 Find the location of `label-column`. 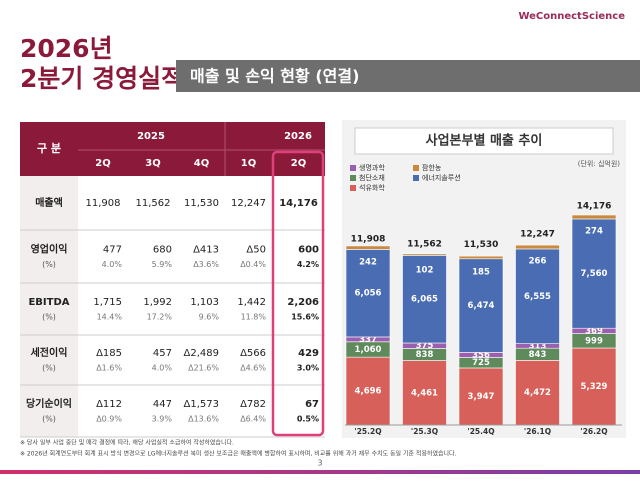

label-column is located at coordinates (49, 306).